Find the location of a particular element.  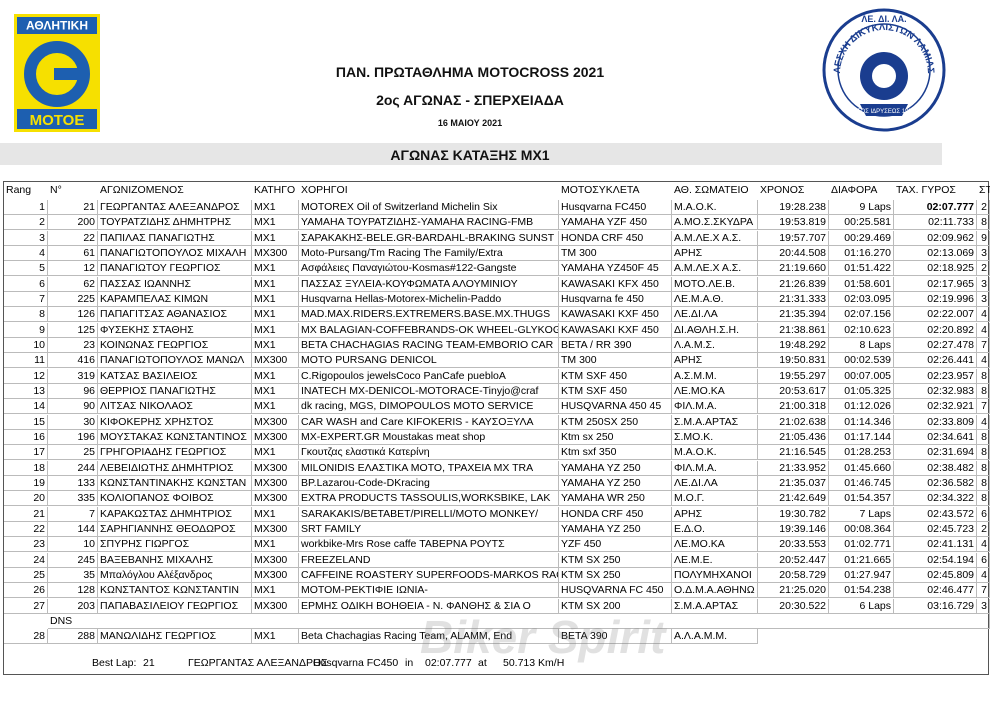

table-cell: ΠΑΠΑΓΙΤΣΑΣ ΑΘΑΝΑΣΙΟΣ is located at coordinates (175, 315).